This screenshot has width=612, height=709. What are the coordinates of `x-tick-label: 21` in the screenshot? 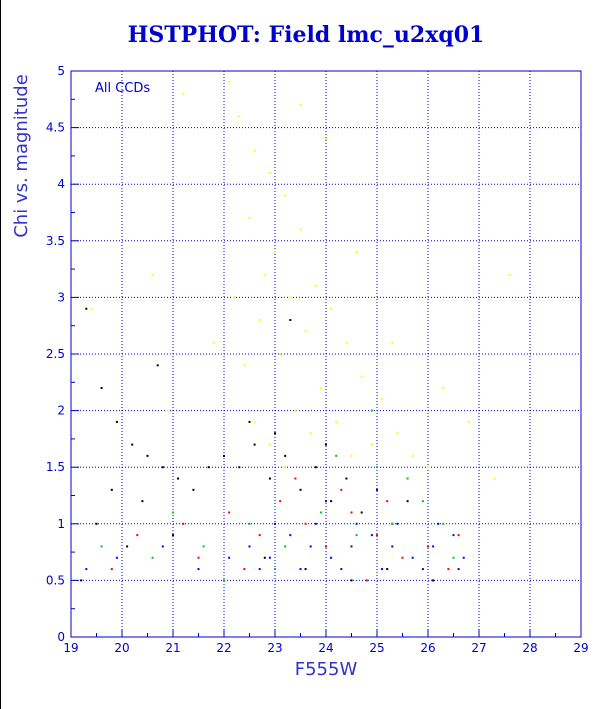 It's located at (172, 648).